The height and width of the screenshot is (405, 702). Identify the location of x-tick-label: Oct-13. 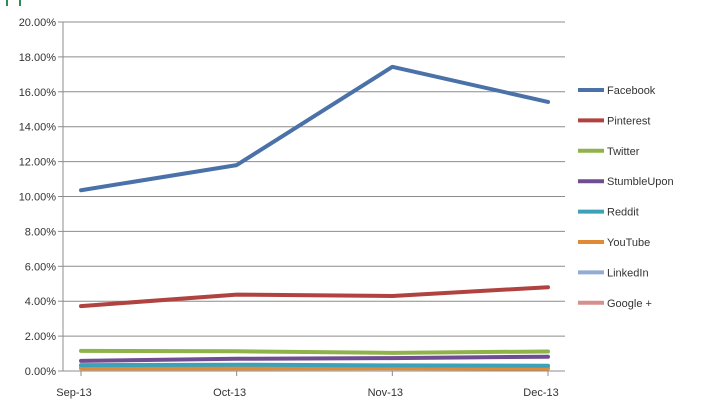
(229, 393).